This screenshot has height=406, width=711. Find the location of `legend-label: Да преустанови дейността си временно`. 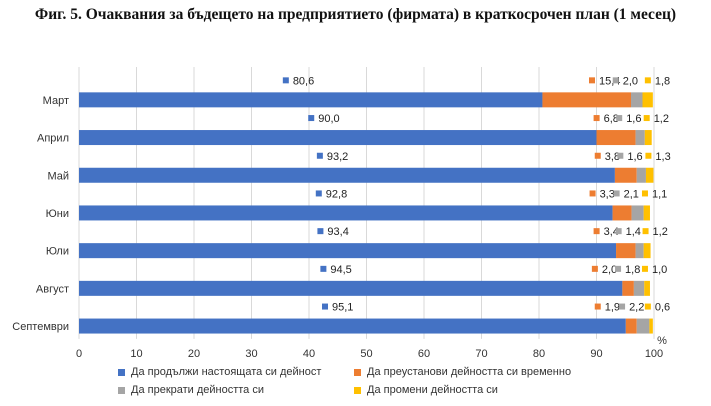

legend-label: Да преустанови дейността си временно is located at coordinates (469, 372).